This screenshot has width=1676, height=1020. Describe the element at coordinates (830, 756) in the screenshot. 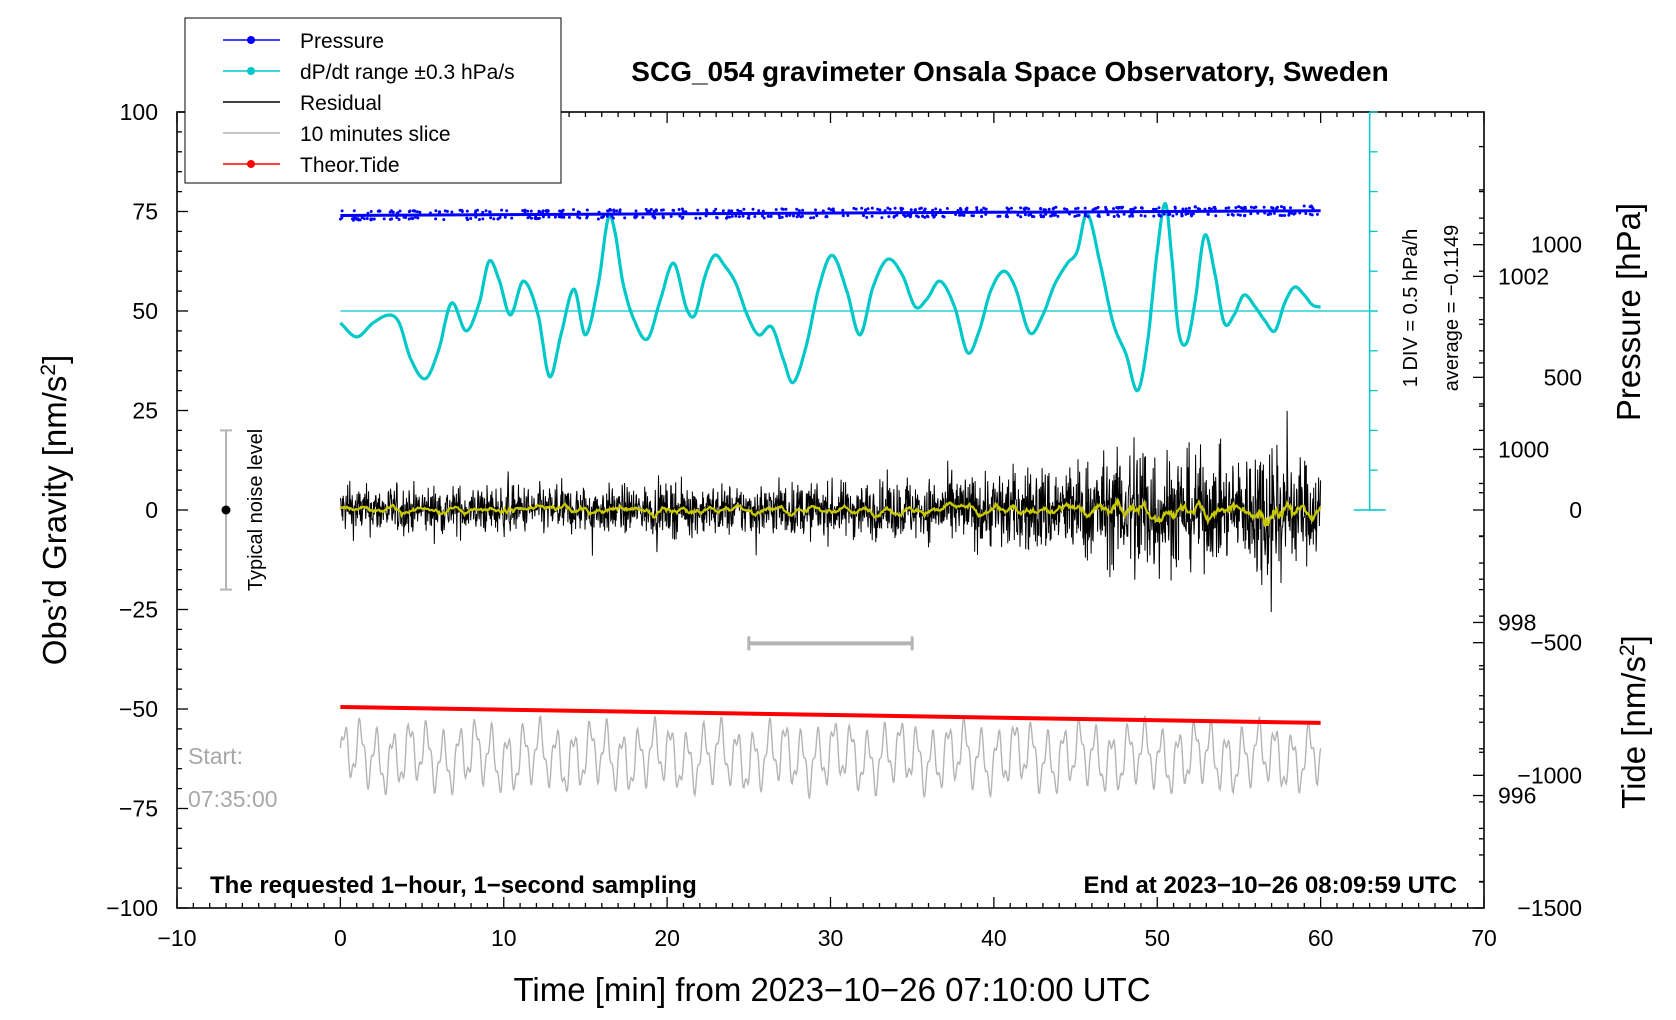

I see `slice-line` at that location.